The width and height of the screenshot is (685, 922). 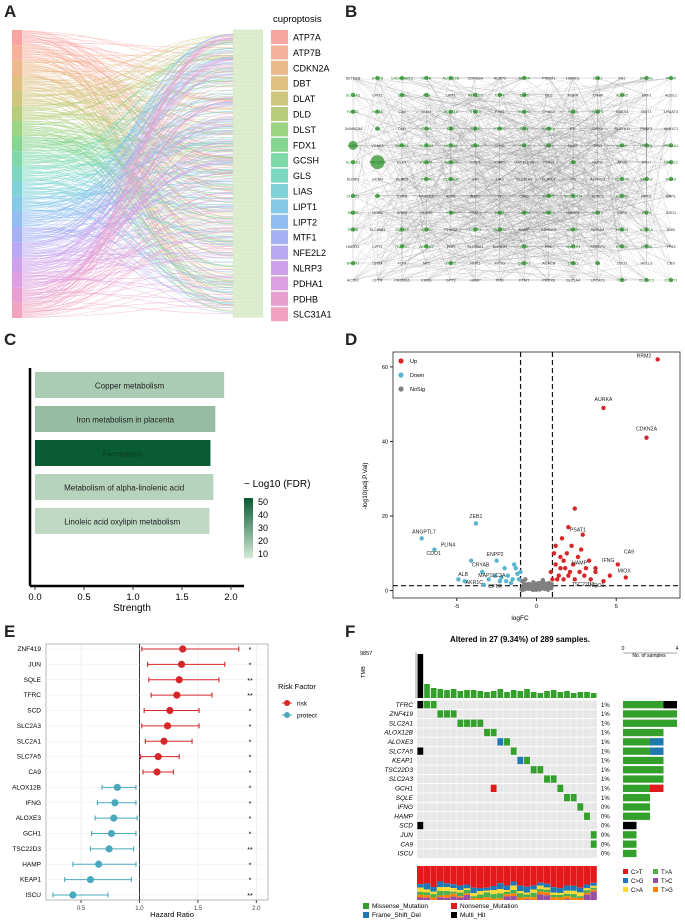 I want to click on volcano-legend-dot, so click(x=401, y=389).